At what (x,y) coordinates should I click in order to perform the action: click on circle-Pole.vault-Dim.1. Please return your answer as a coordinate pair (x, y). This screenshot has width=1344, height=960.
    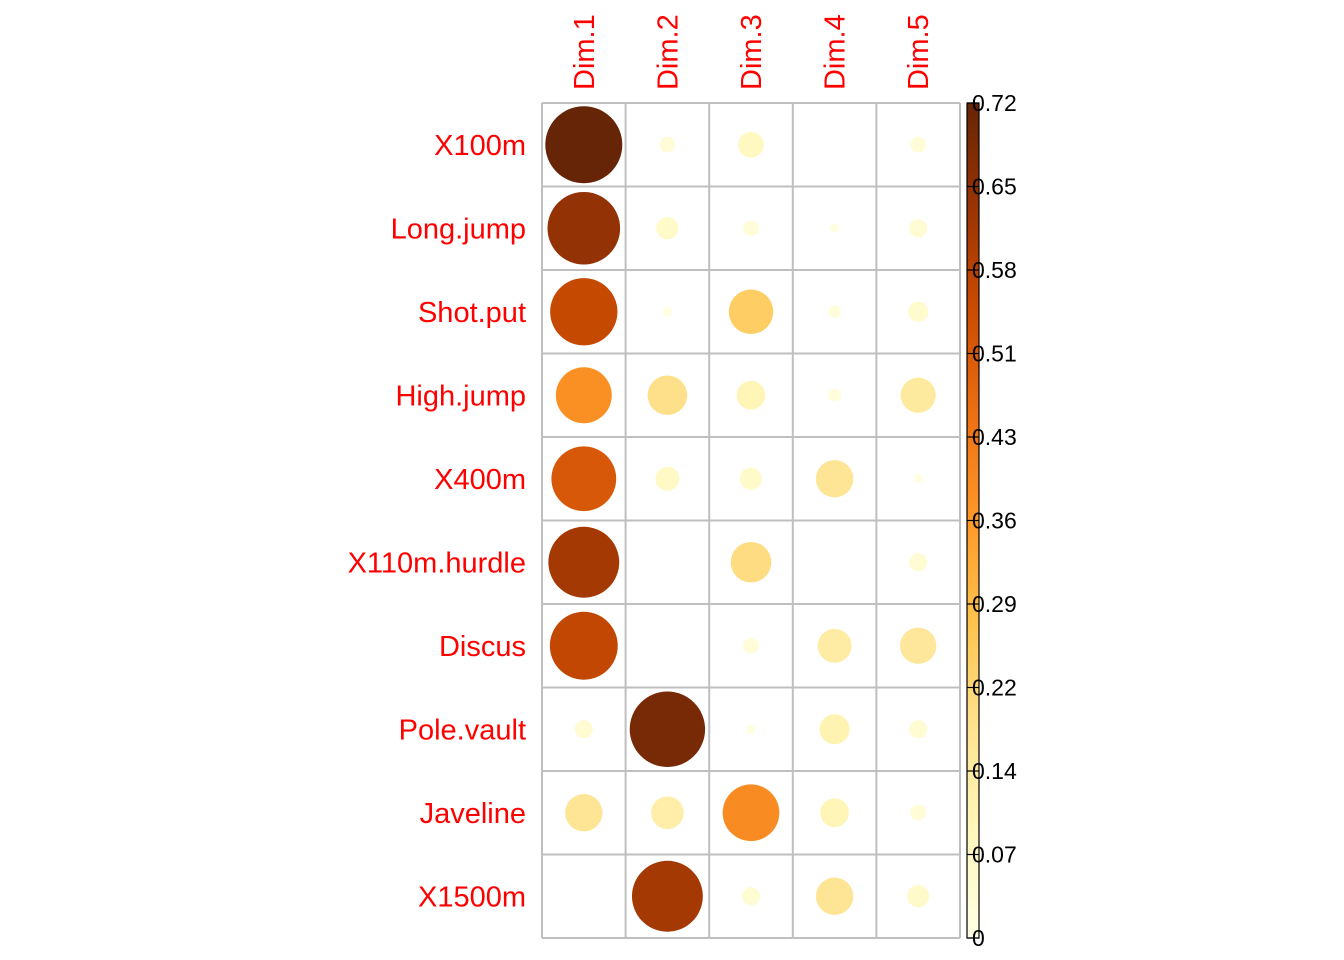
    Looking at the image, I should click on (583, 729).